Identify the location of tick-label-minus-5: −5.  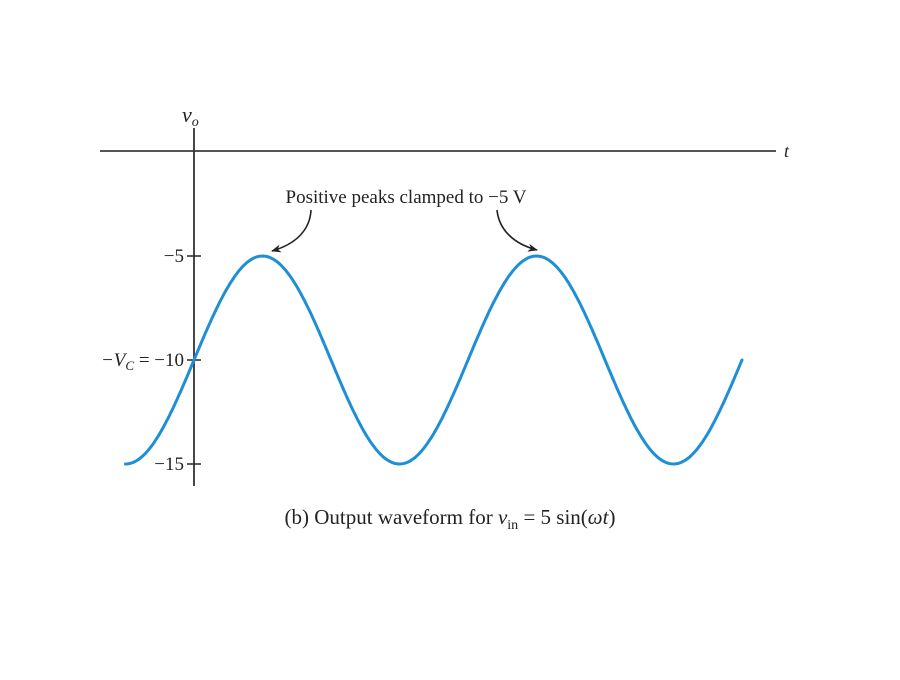
(174, 256).